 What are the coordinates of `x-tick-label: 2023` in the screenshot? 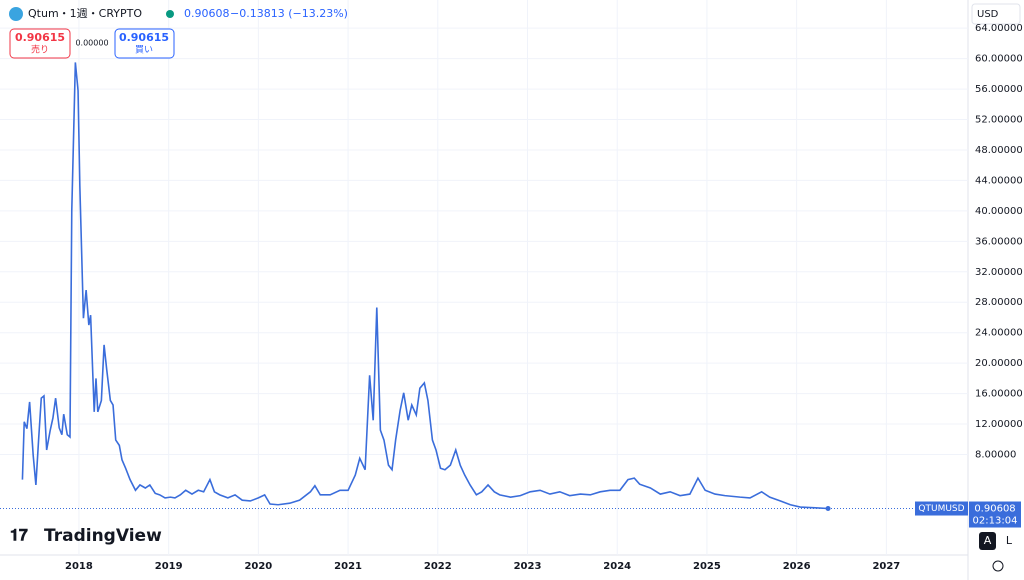 It's located at (528, 566).